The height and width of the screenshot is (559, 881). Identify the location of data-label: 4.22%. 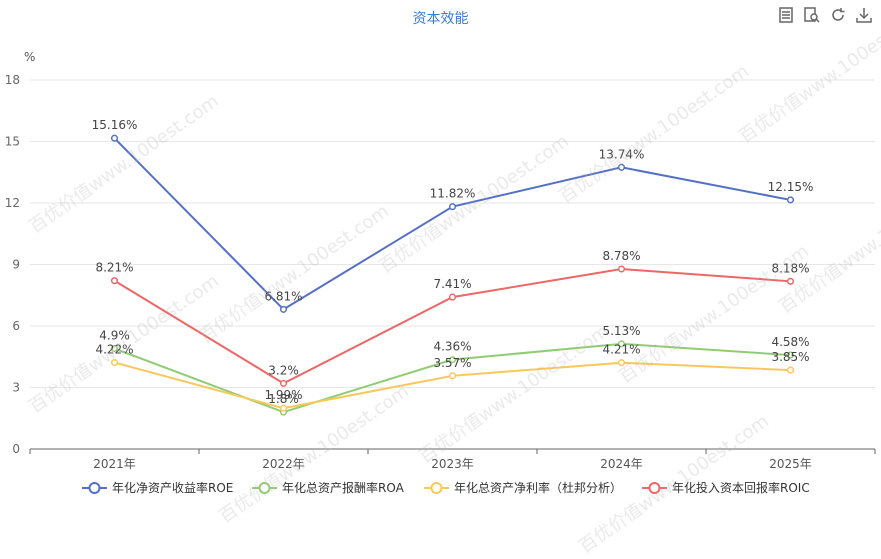
(114, 349).